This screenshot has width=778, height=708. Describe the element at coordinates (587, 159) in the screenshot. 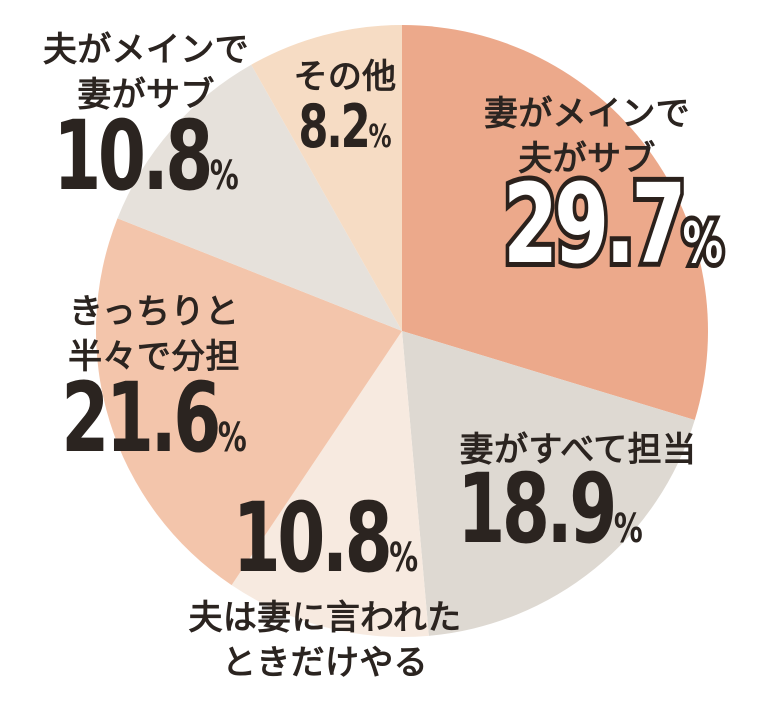

I see `slice-label-text: 夫がサブ` at that location.